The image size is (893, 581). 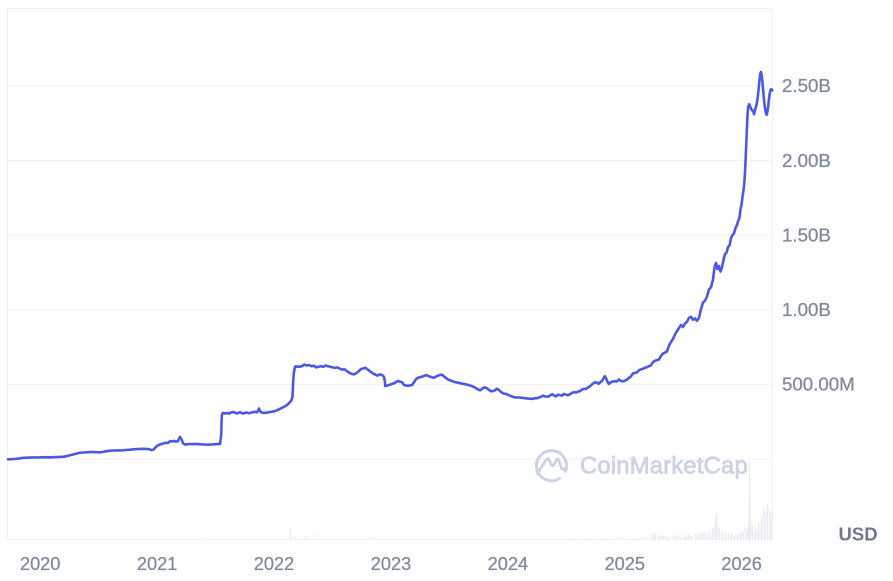 What do you see at coordinates (40, 564) in the screenshot?
I see `svg-text: 2020` at bounding box center [40, 564].